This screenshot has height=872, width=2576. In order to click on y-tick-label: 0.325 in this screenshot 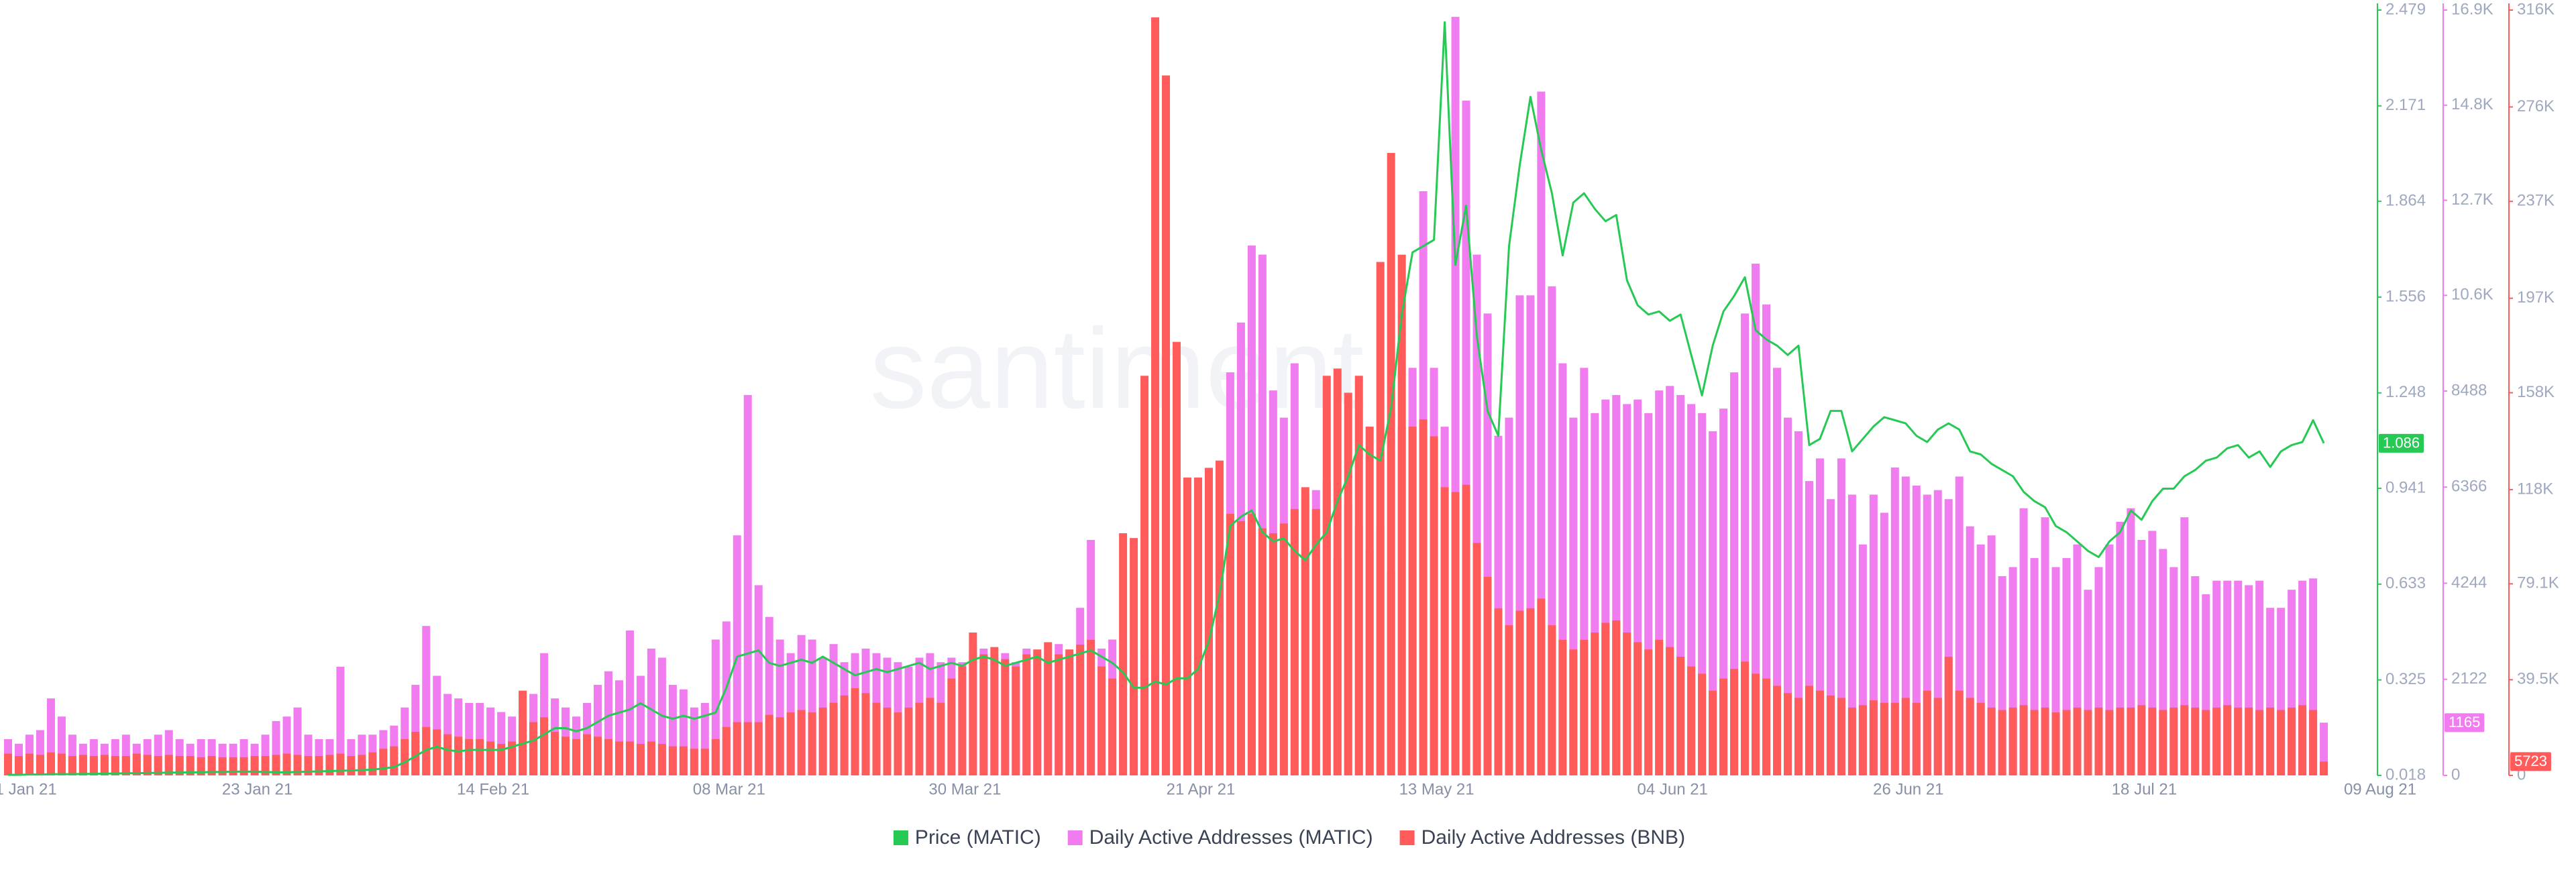, I will do `click(2405, 679)`.